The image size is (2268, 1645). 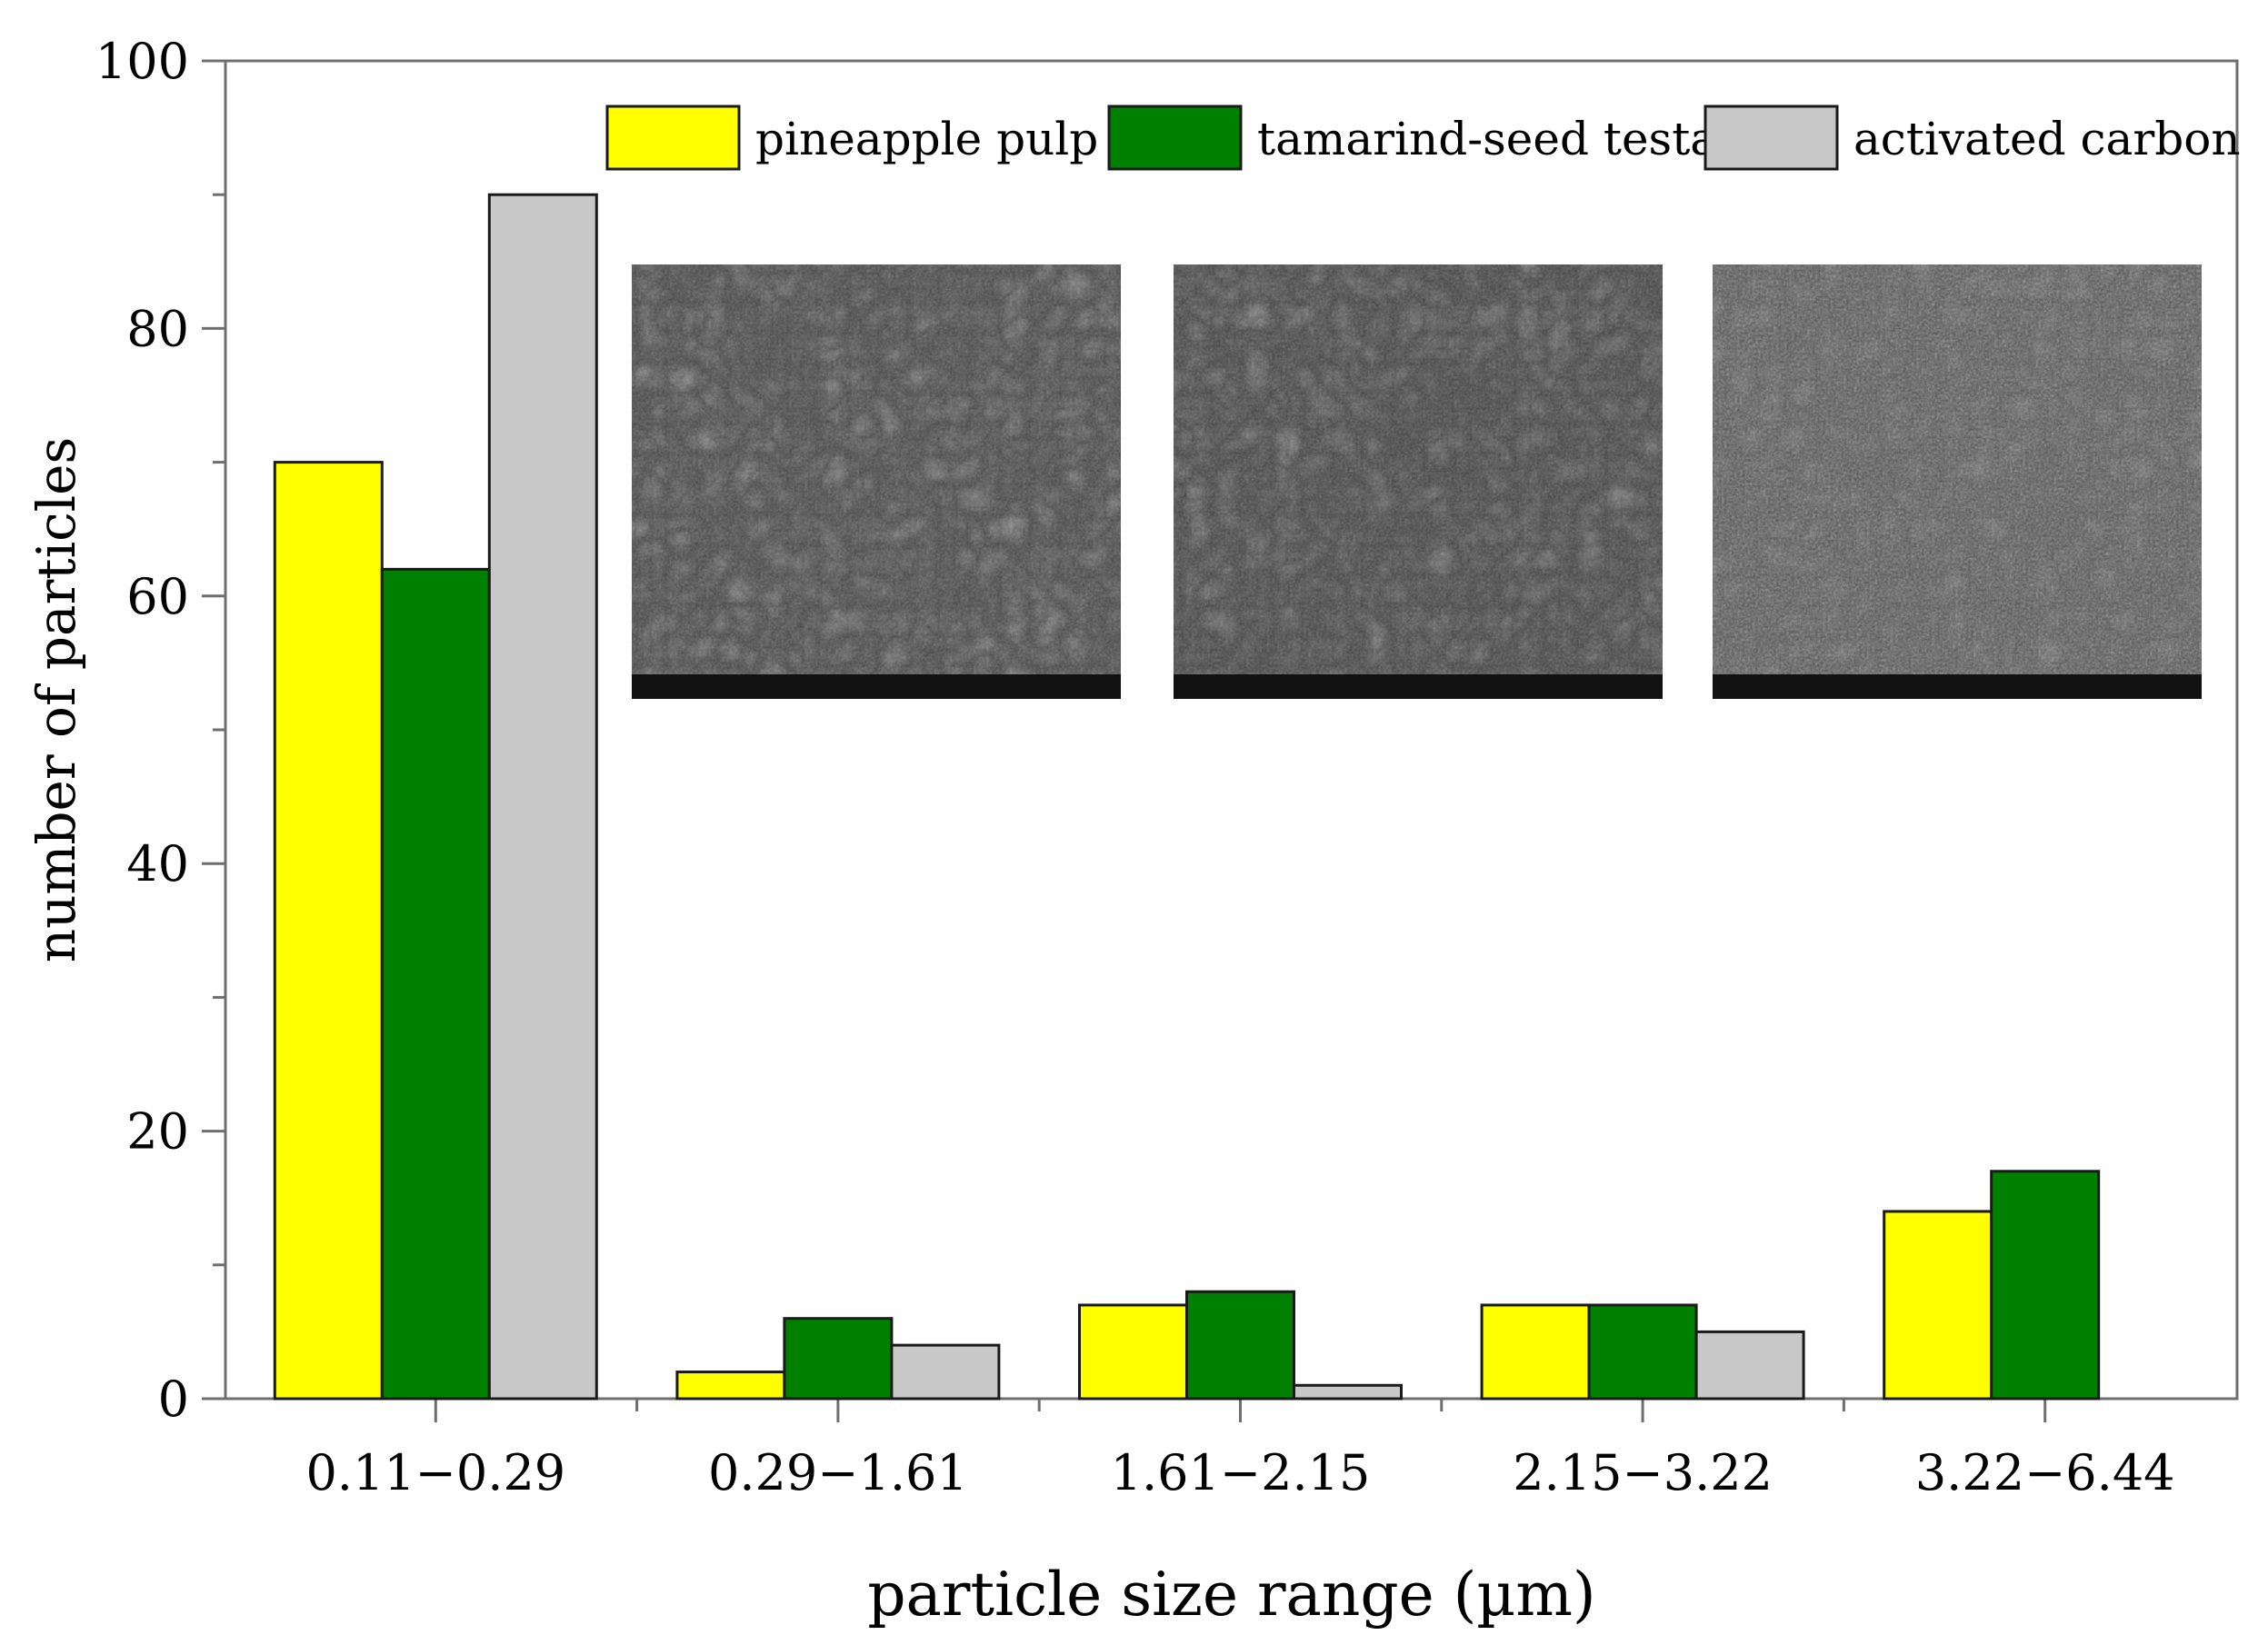 What do you see at coordinates (876, 481) in the screenshot?
I see `sem-micrograph-pineapple-pulp` at bounding box center [876, 481].